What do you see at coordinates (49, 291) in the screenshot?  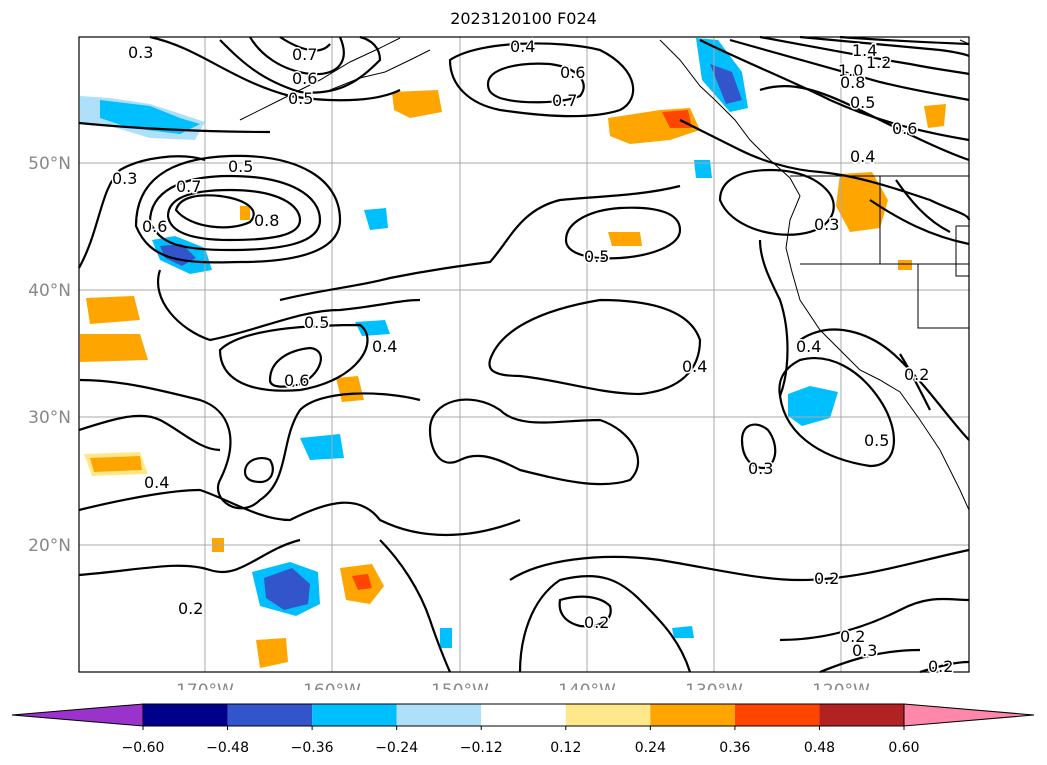 I see `lat-label: 40°N` at bounding box center [49, 291].